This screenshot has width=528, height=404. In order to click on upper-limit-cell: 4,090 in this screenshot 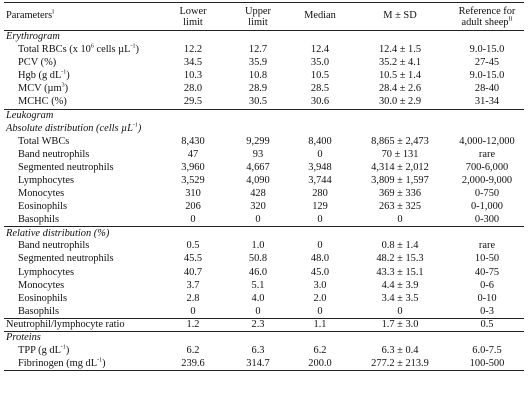, I will do `click(258, 180)`.